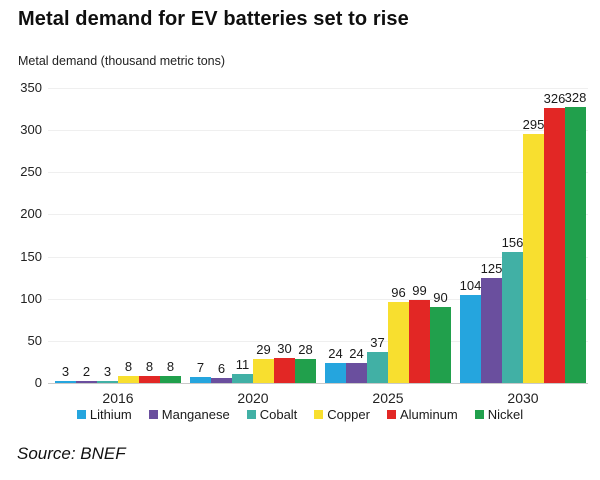 The image size is (600, 480). I want to click on legend-swatch-manganese, so click(153, 414).